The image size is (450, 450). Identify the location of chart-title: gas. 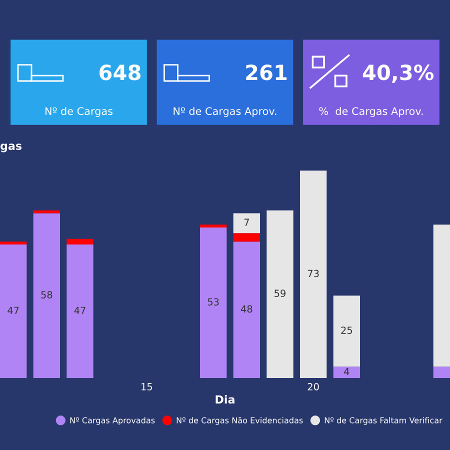
(11, 148).